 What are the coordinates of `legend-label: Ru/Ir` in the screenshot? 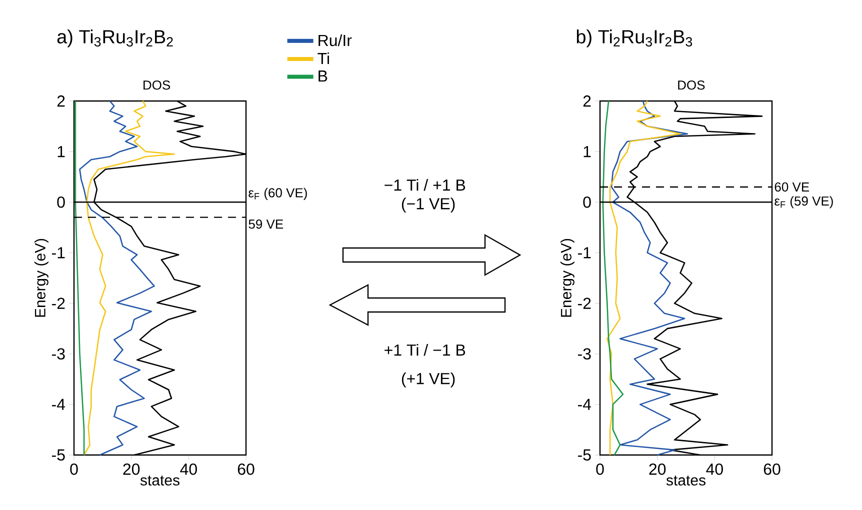 It's located at (335, 40).